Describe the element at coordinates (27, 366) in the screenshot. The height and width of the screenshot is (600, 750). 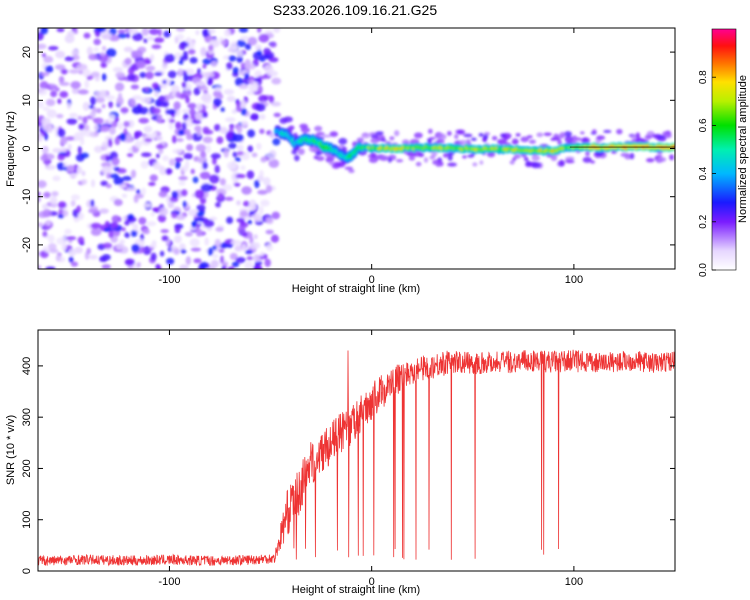
I see `y-tick-label: 400` at that location.